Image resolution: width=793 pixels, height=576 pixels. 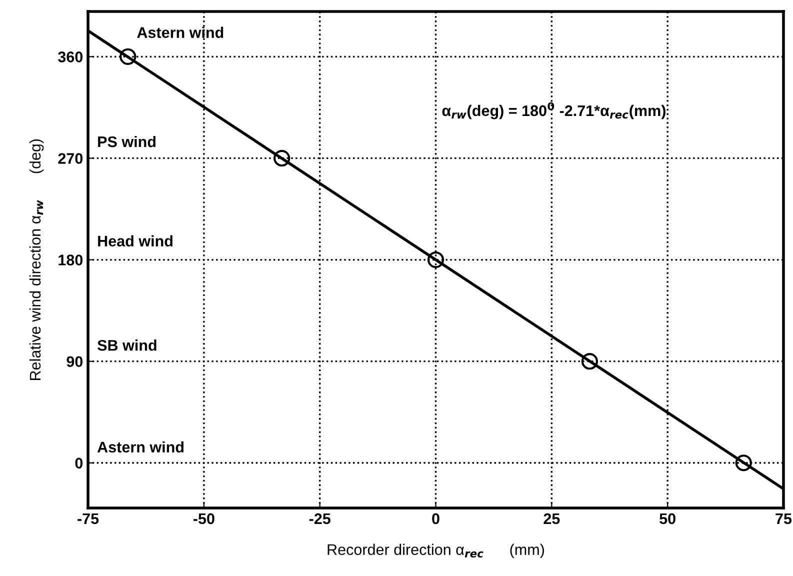 I want to click on x-tick-label: -50, so click(x=203, y=518).